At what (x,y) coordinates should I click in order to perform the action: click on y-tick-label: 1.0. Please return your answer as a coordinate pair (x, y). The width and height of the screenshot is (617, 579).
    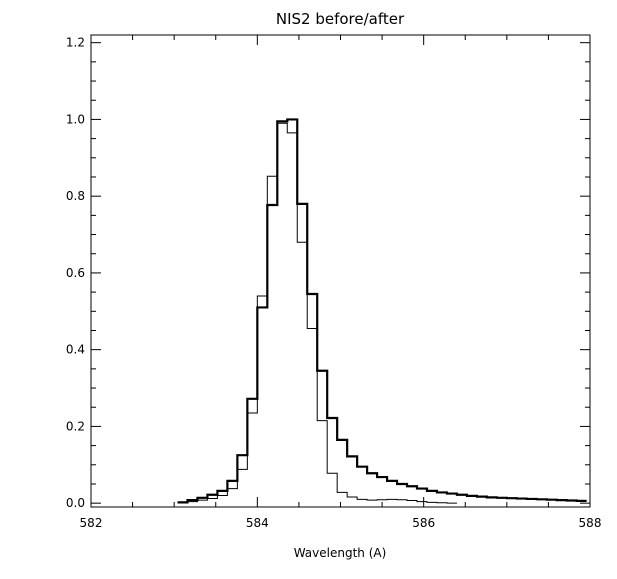
    Looking at the image, I should click on (75, 119).